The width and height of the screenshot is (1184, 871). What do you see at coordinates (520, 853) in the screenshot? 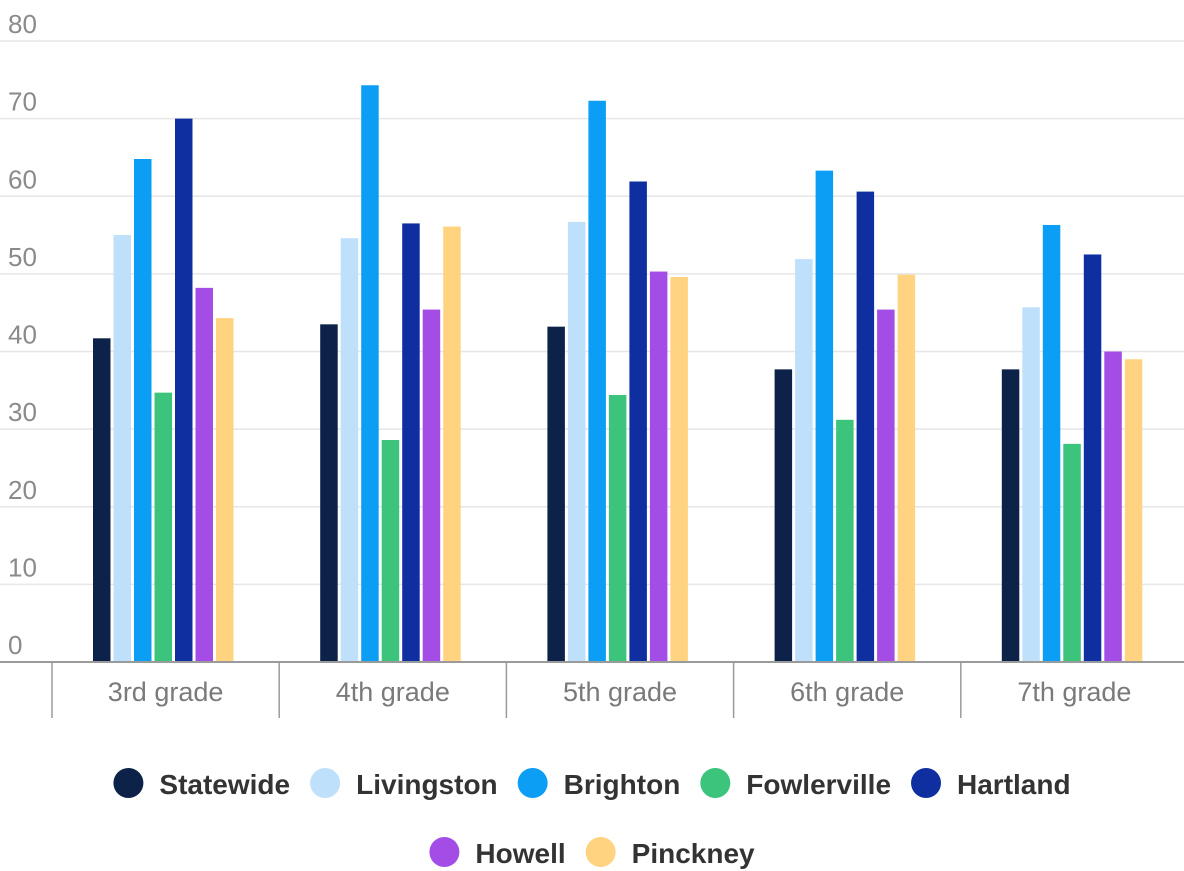
I see `legend-label: Howell` at bounding box center [520, 853].